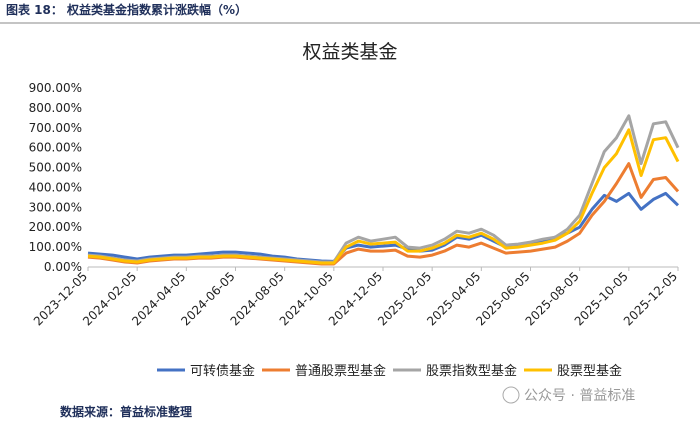 This screenshot has height=423, width=700. Describe the element at coordinates (55, 128) in the screenshot. I see `y-tick-label: 700.00%` at that location.